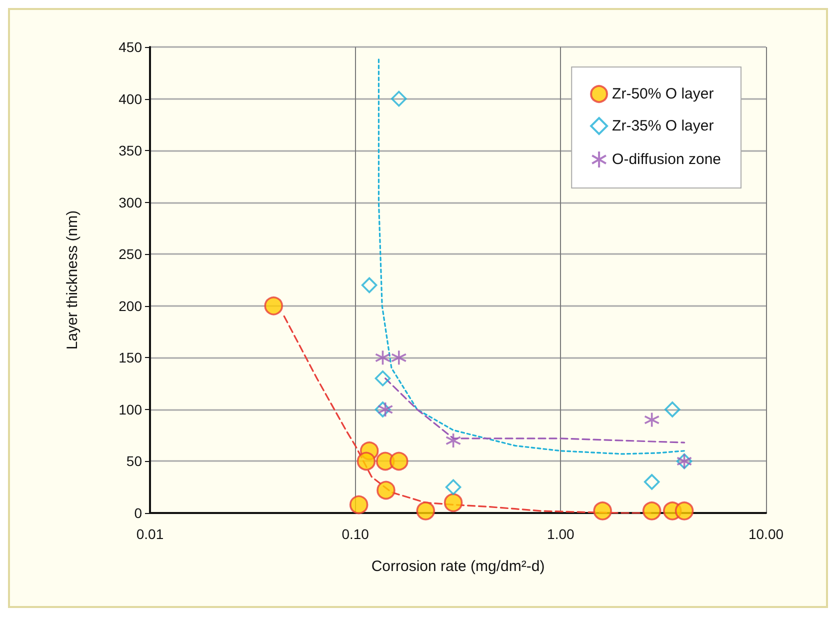 This screenshot has width=836, height=620. I want to click on x-tick-label: 0.01, so click(150, 534).